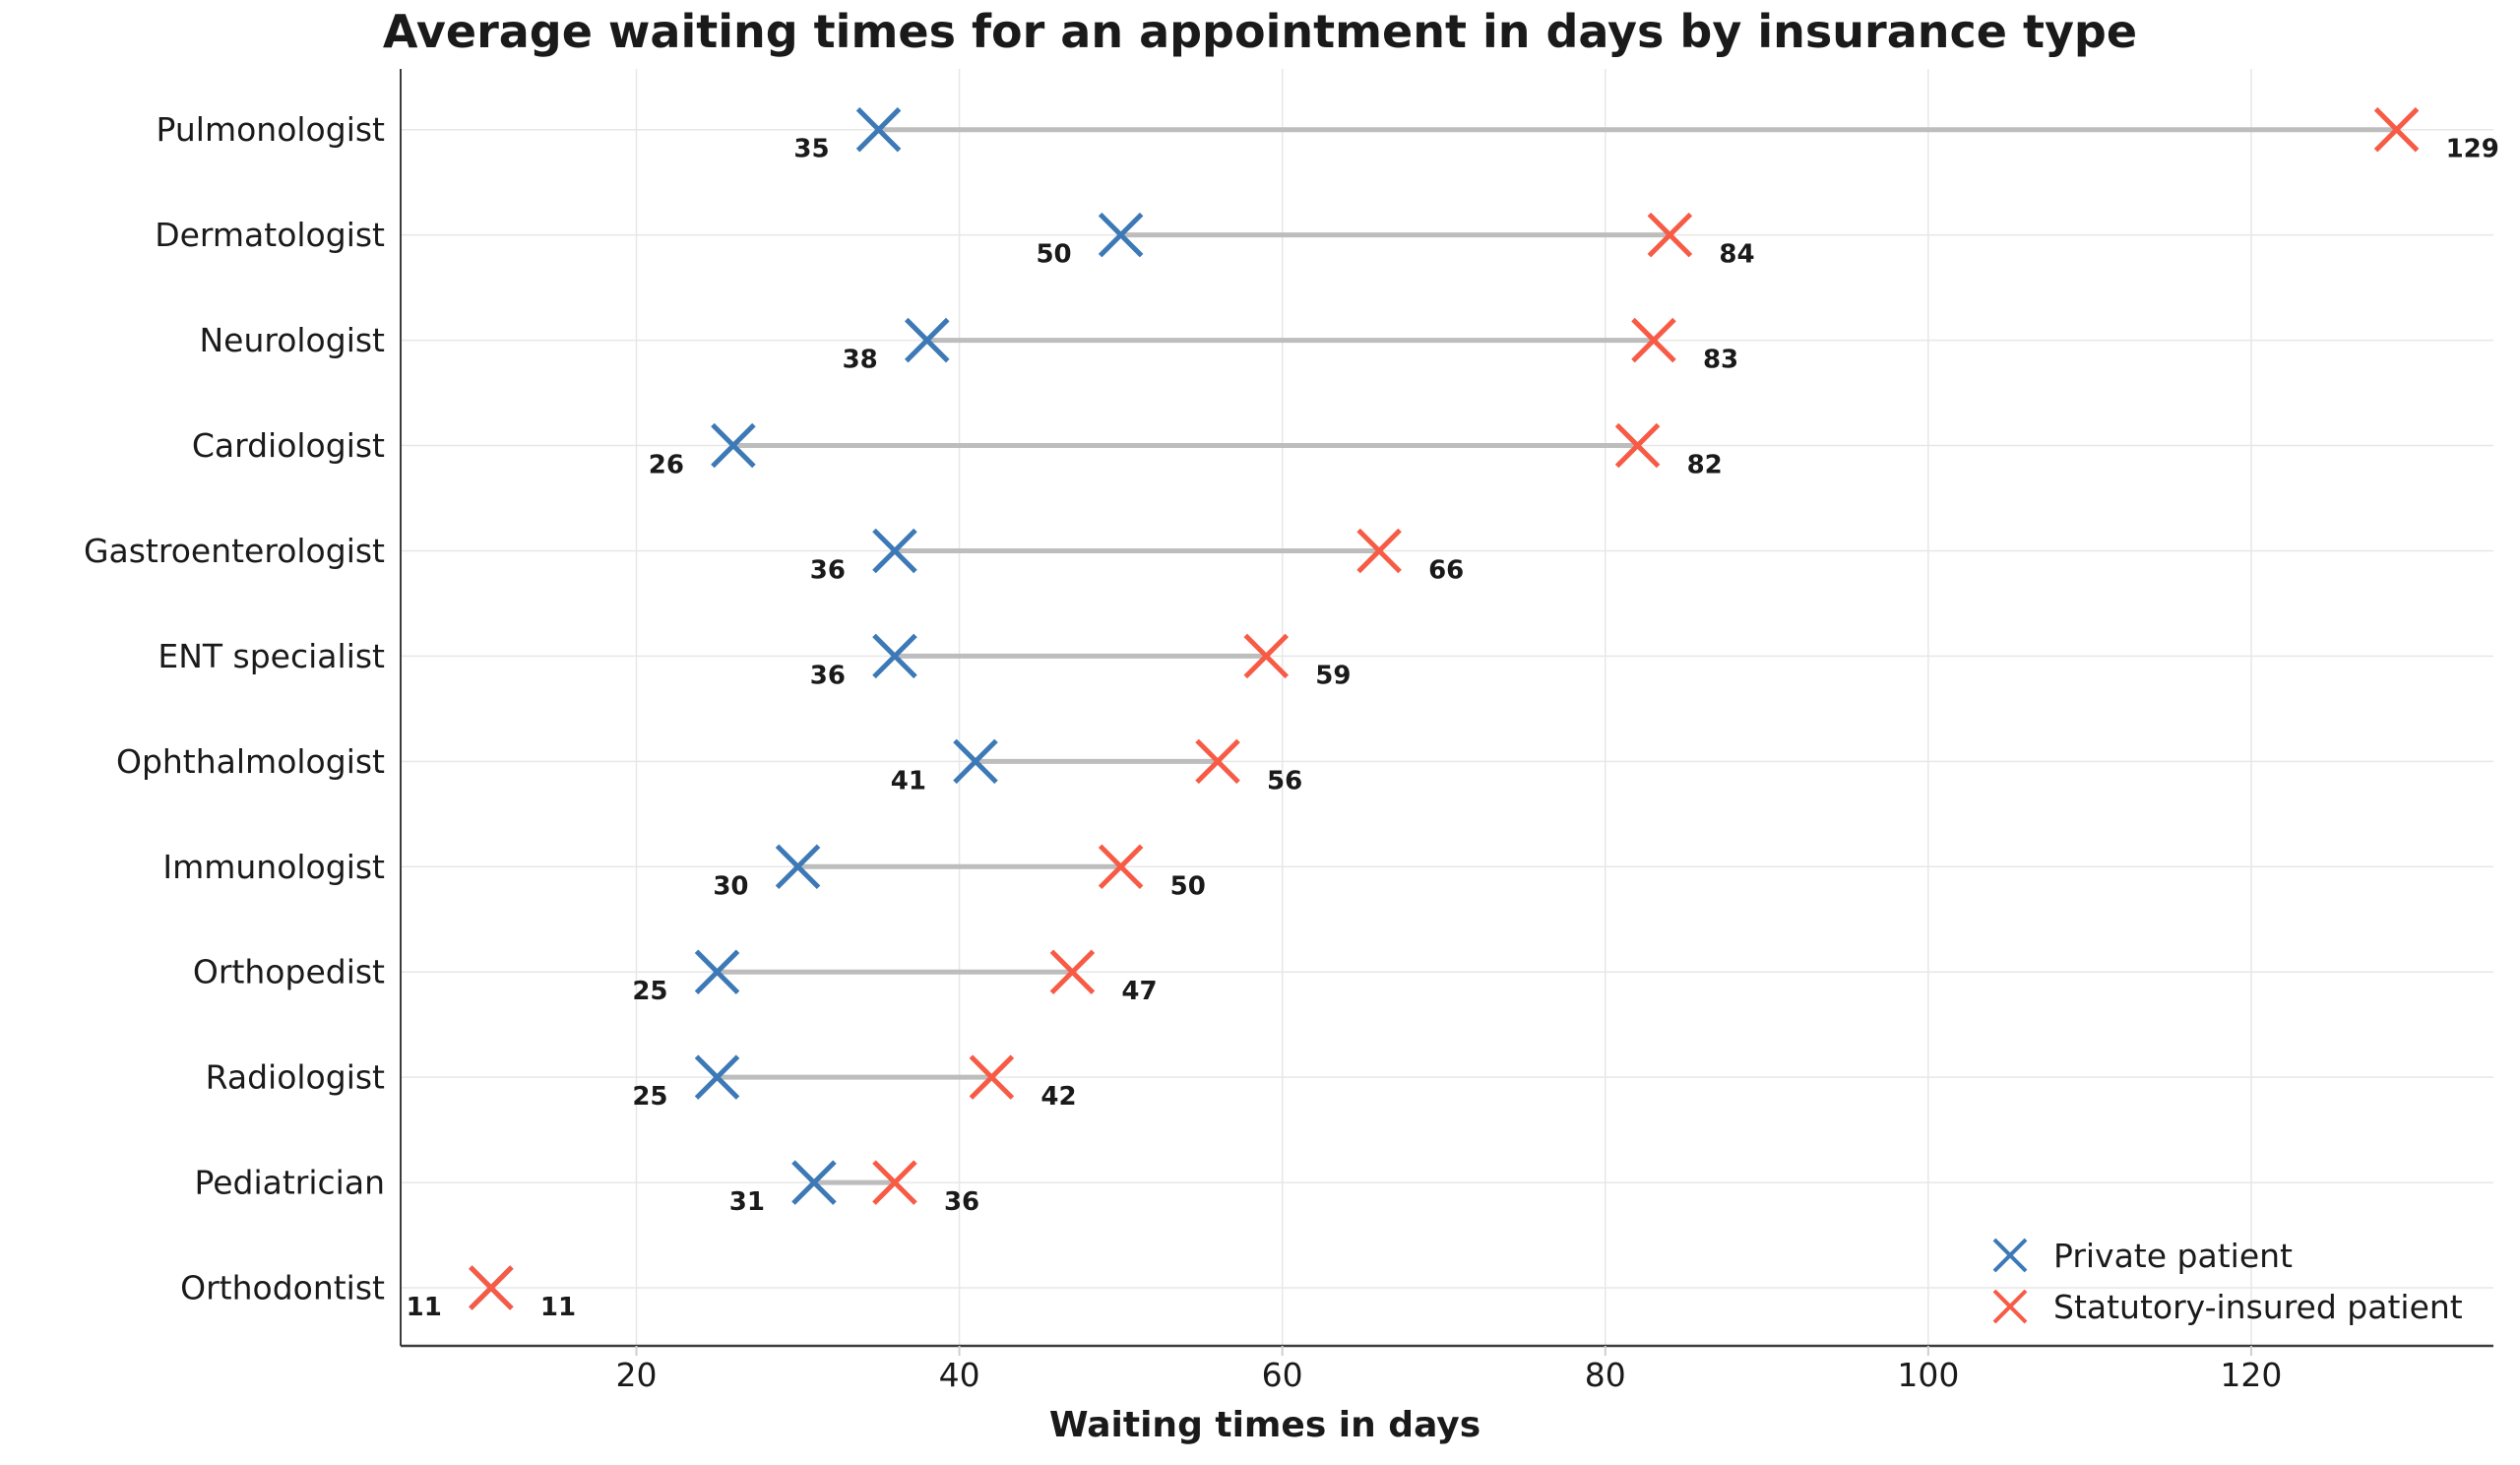 The height and width of the screenshot is (1465, 2520). Describe the element at coordinates (927, 340) in the screenshot. I see `marker-private-patient-neurologist` at that location.